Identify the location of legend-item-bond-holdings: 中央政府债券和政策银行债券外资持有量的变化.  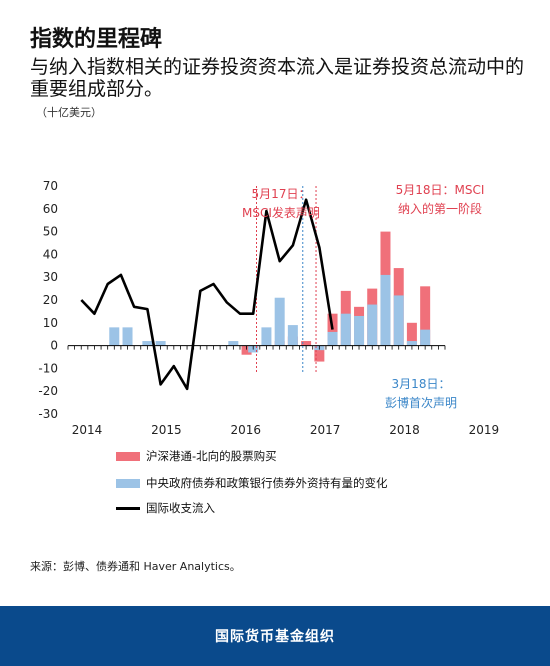
(252, 483).